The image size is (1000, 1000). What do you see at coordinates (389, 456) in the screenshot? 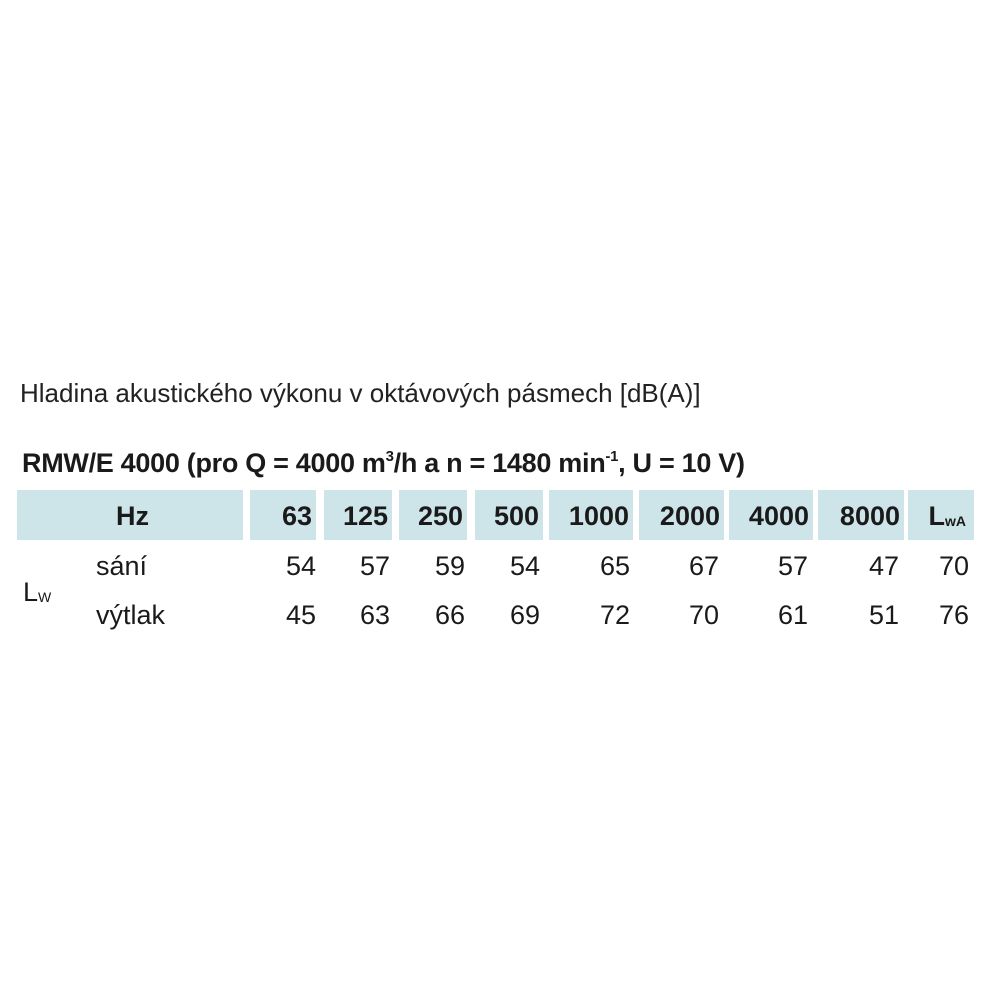
I see `heading-sup-1: 3` at bounding box center [389, 456].